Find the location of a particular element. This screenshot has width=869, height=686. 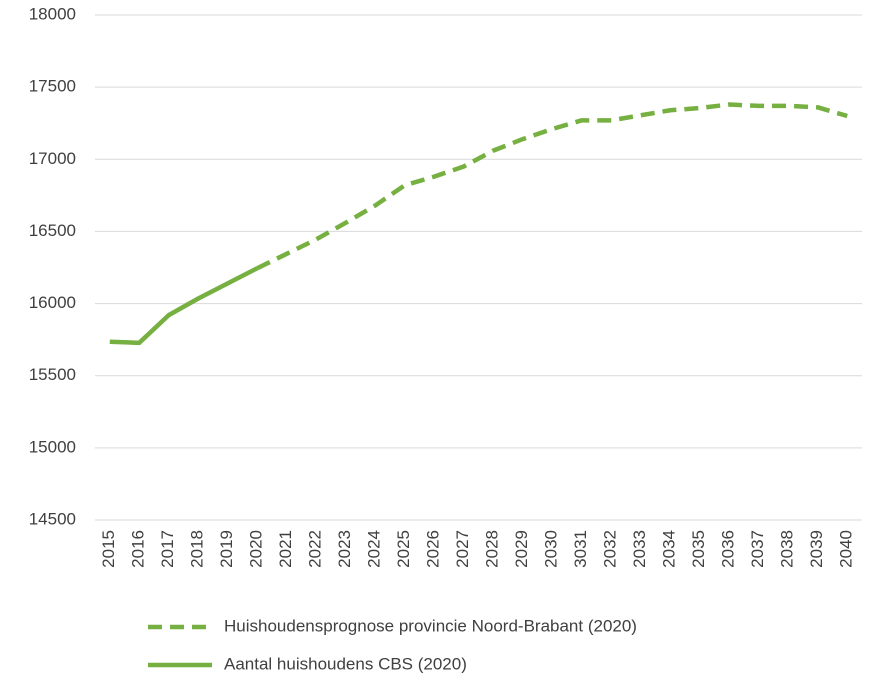

x-tick-label: 2016 is located at coordinates (138, 549).